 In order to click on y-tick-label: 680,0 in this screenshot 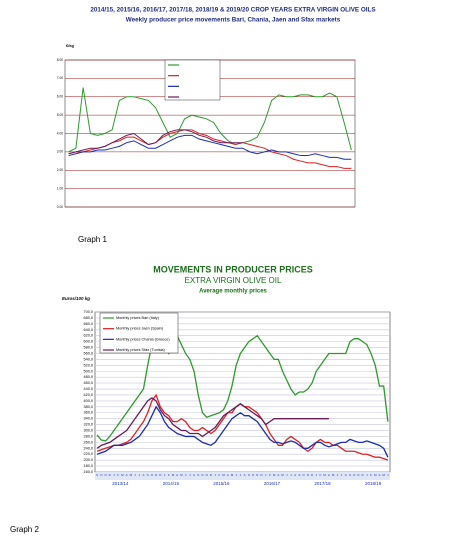, I will do `click(88, 318)`.